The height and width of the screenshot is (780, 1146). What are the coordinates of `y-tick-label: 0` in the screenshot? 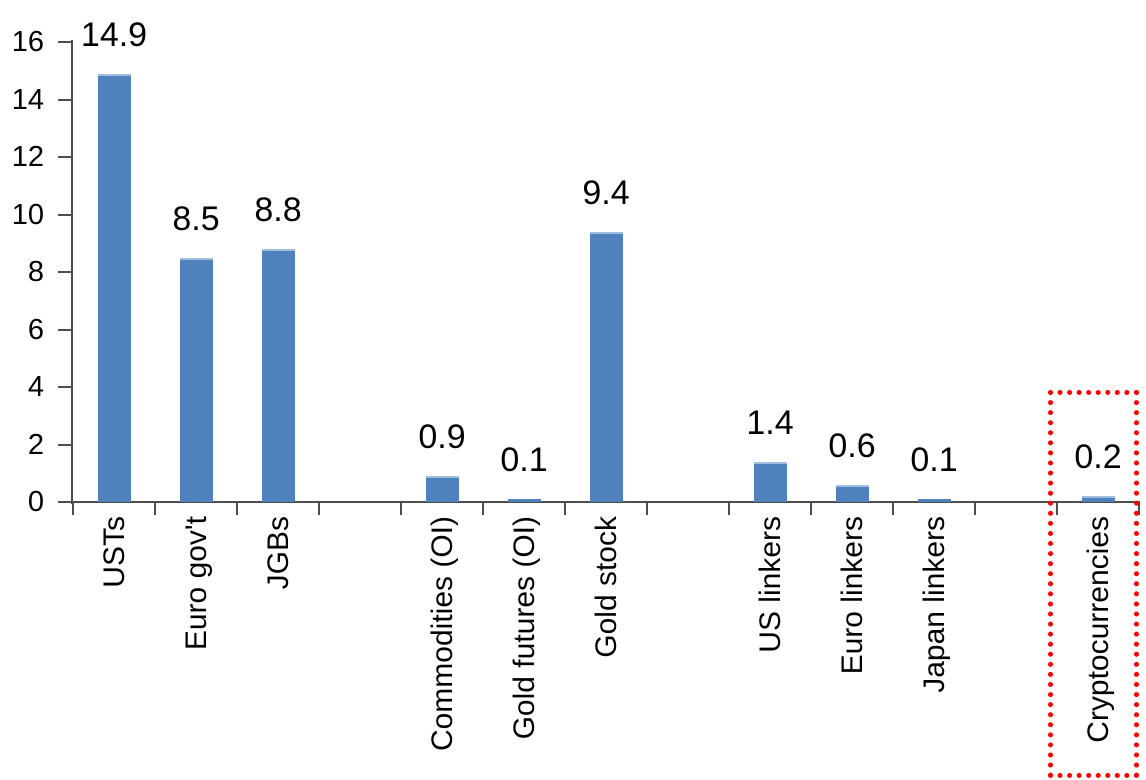 It's located at (35, 502).